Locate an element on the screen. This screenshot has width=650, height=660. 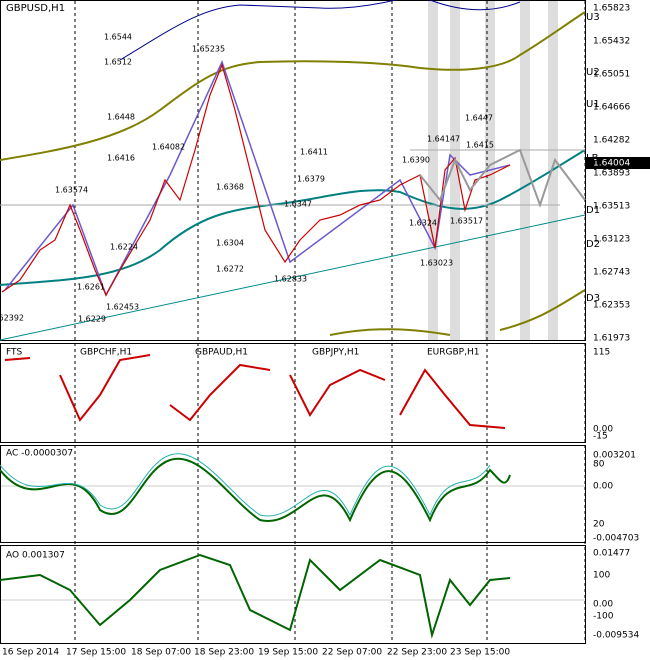
ao-axis-label: -100 is located at coordinates (603, 617).